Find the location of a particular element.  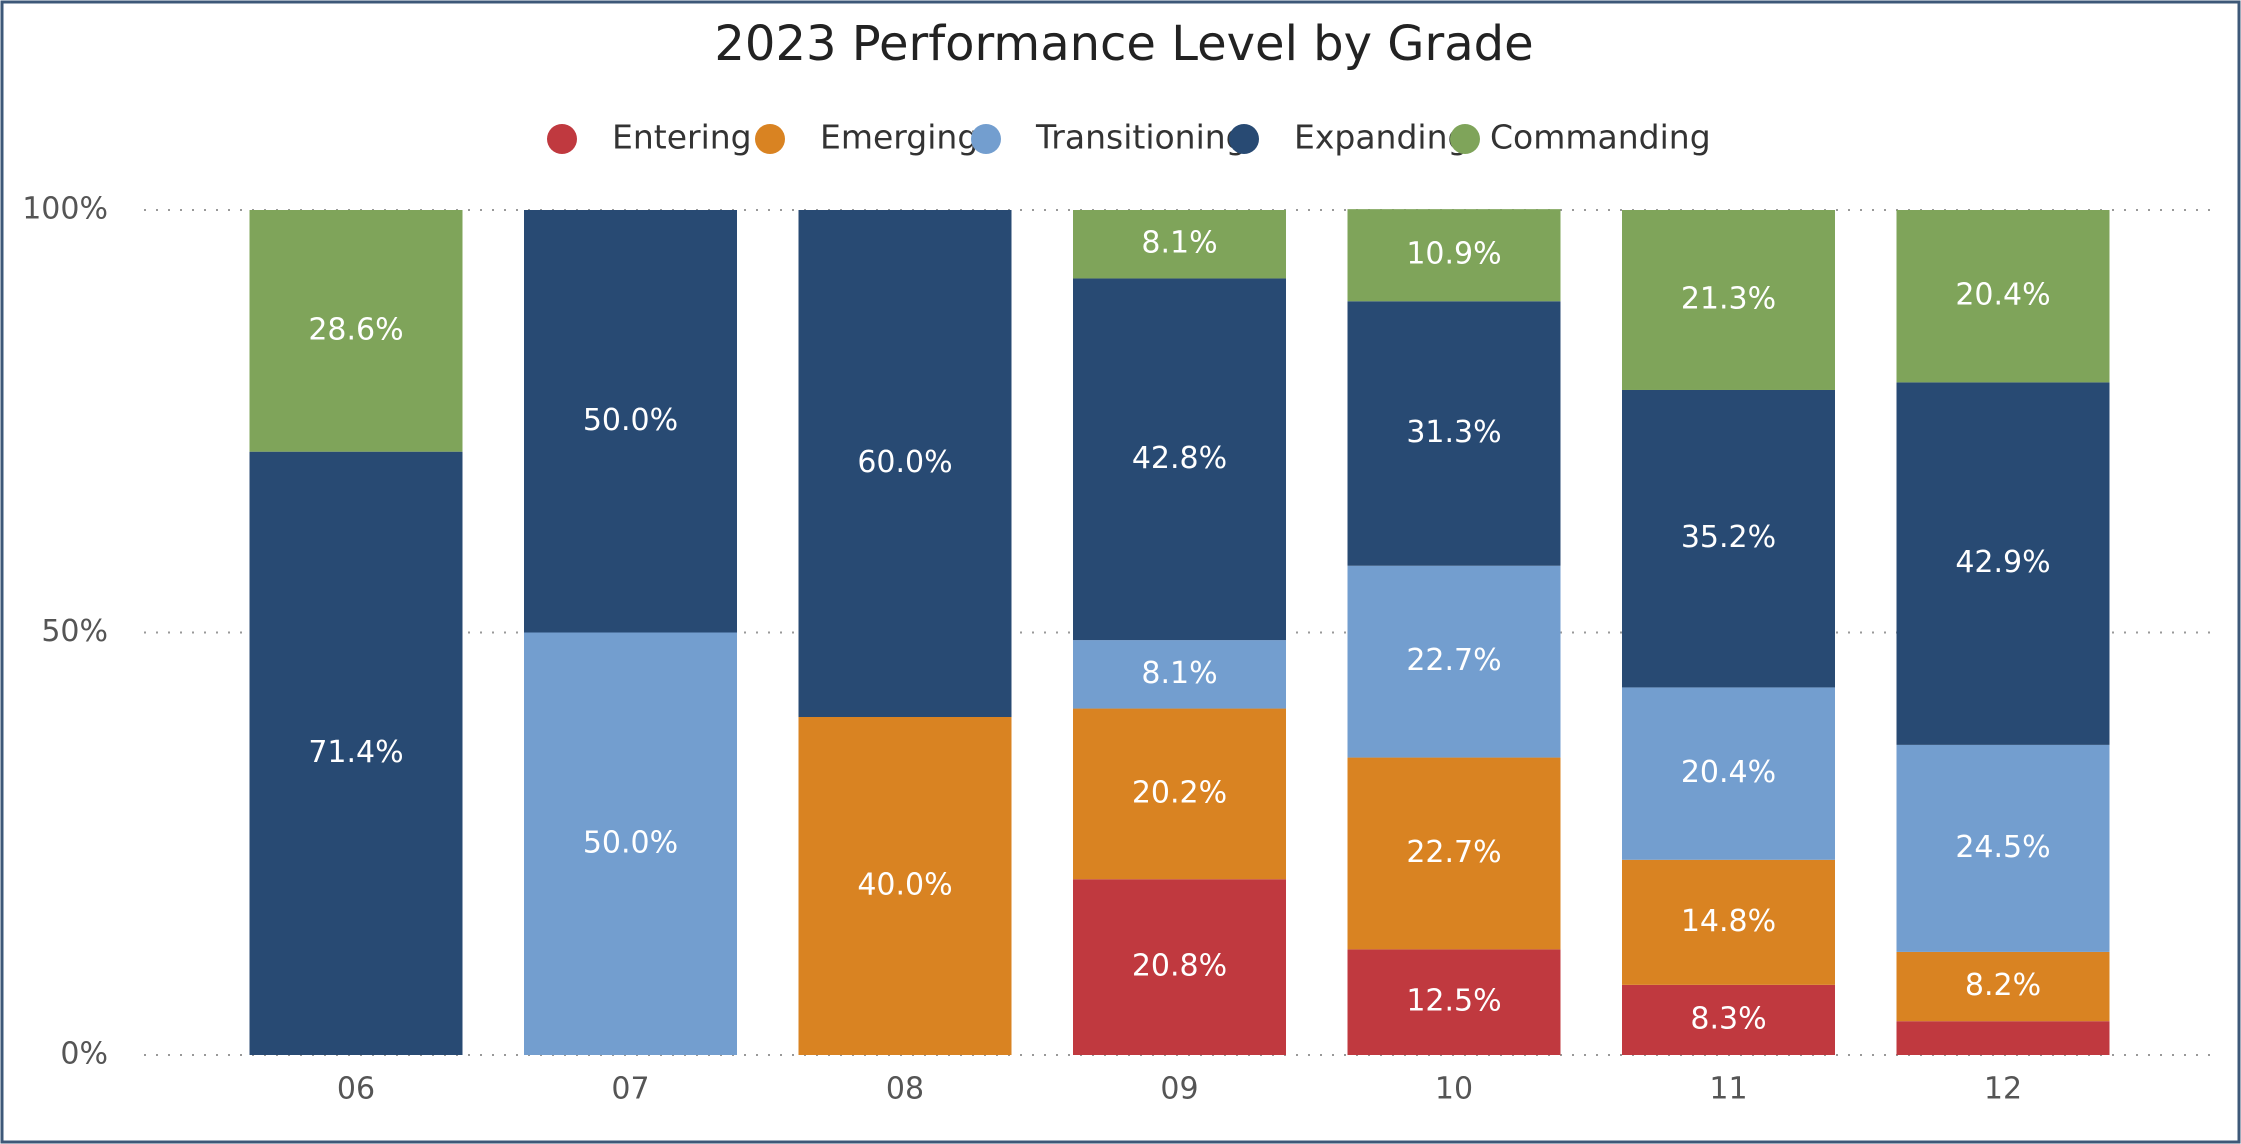

data-label: 24.5% is located at coordinates (2002, 847).